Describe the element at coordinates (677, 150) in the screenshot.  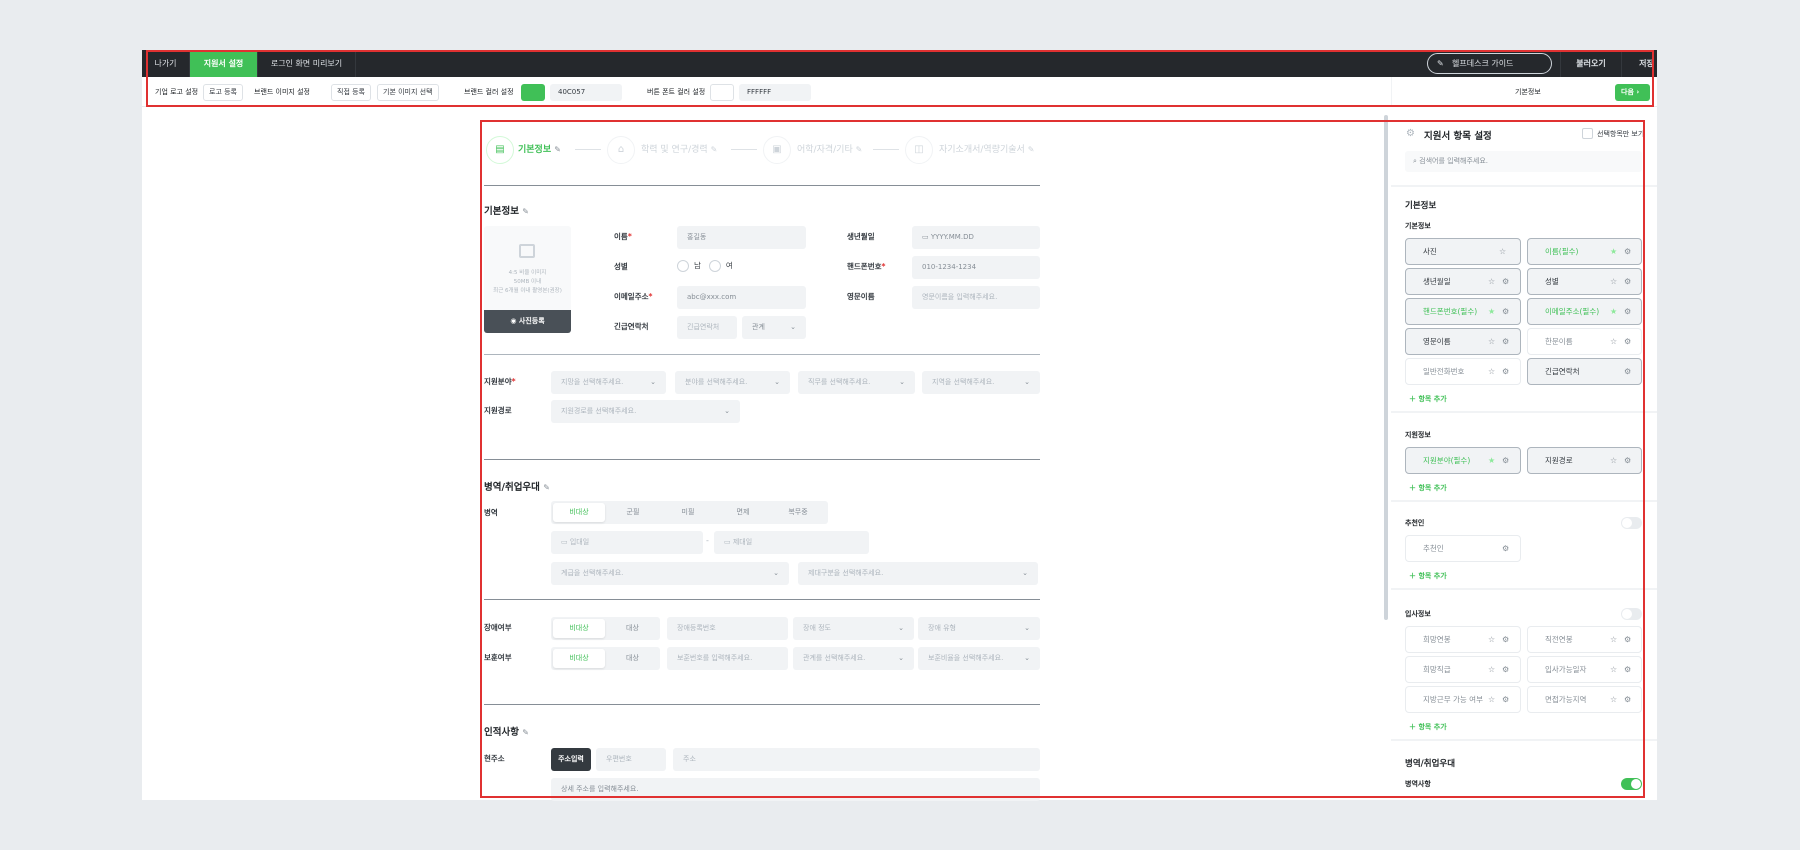
I see `step-education: ⌂ 학력 및 연구/경력 ✎` at that location.